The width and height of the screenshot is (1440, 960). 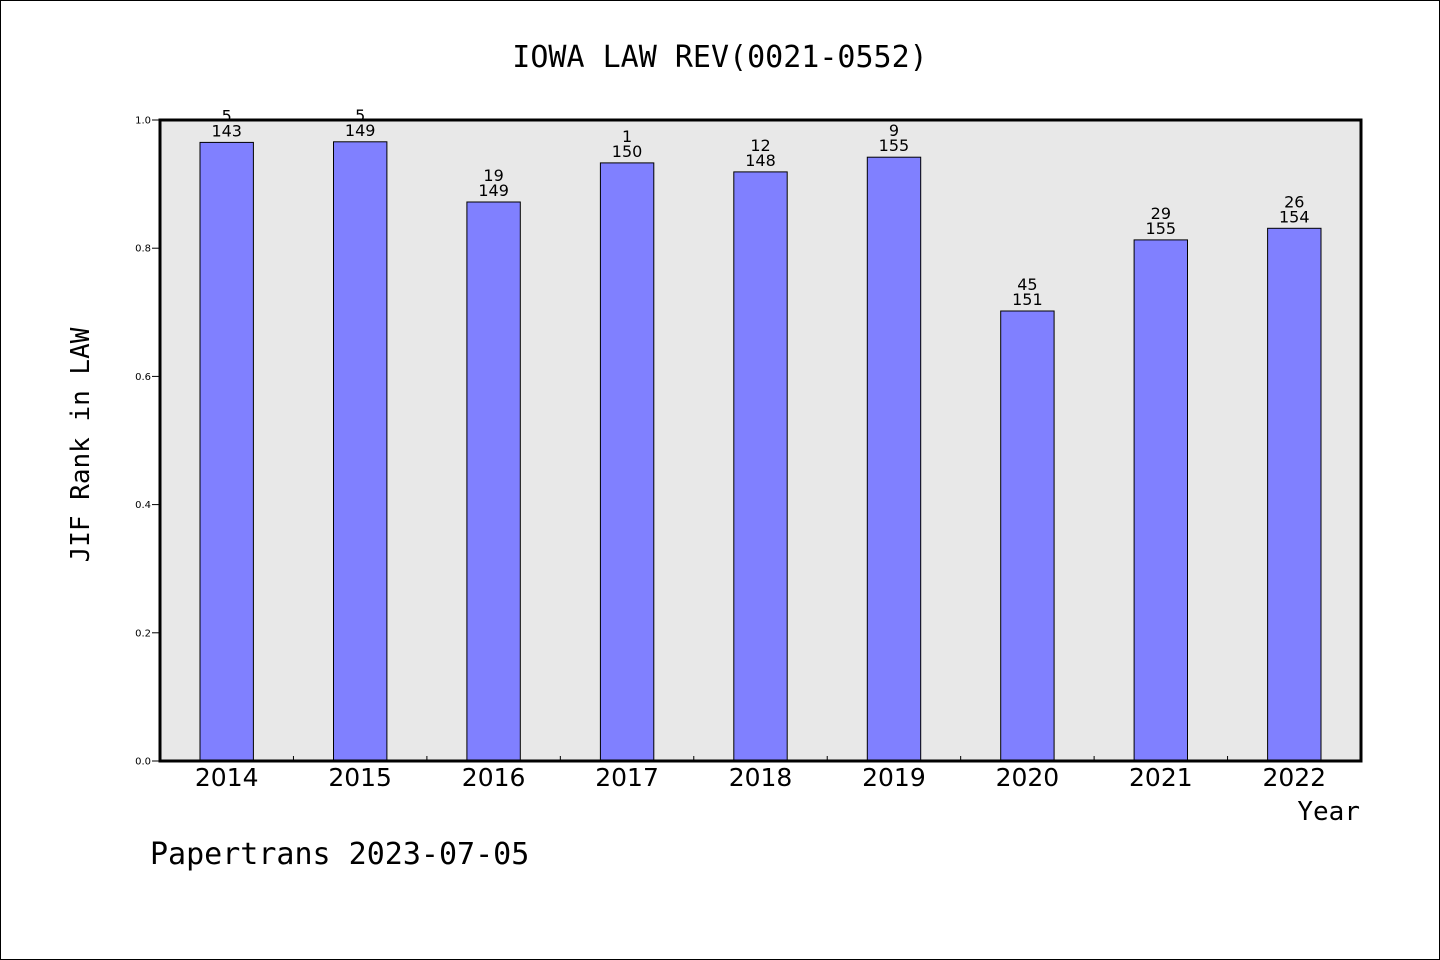 What do you see at coordinates (360, 777) in the screenshot?
I see `x-tick-label: 2015` at bounding box center [360, 777].